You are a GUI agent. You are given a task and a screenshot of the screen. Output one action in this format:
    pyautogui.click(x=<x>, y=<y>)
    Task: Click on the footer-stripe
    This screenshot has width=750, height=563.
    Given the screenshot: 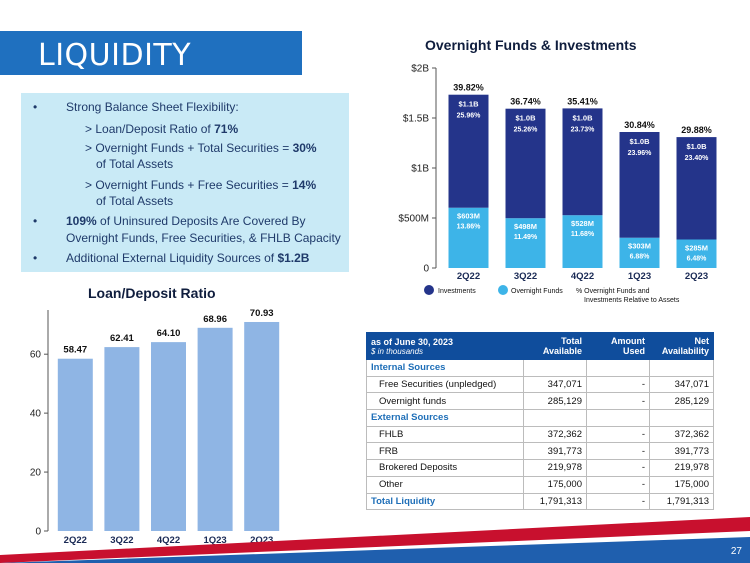 What is the action you would take?
    pyautogui.click(x=375, y=540)
    